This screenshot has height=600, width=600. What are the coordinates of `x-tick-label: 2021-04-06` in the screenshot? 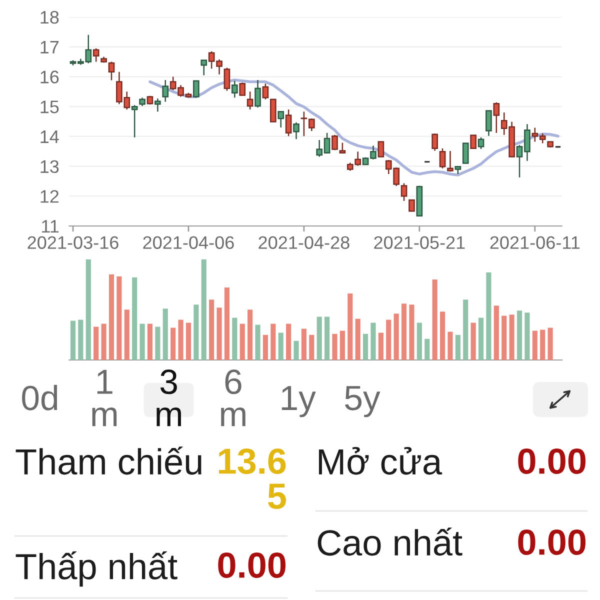 It's located at (188, 242).